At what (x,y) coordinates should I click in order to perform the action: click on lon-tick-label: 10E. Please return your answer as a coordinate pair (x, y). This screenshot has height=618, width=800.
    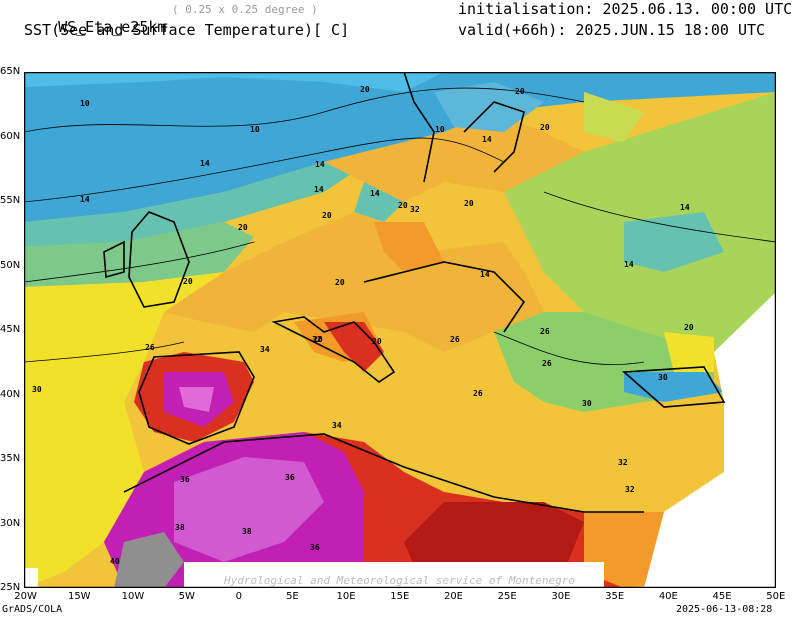
    Looking at the image, I should click on (346, 596).